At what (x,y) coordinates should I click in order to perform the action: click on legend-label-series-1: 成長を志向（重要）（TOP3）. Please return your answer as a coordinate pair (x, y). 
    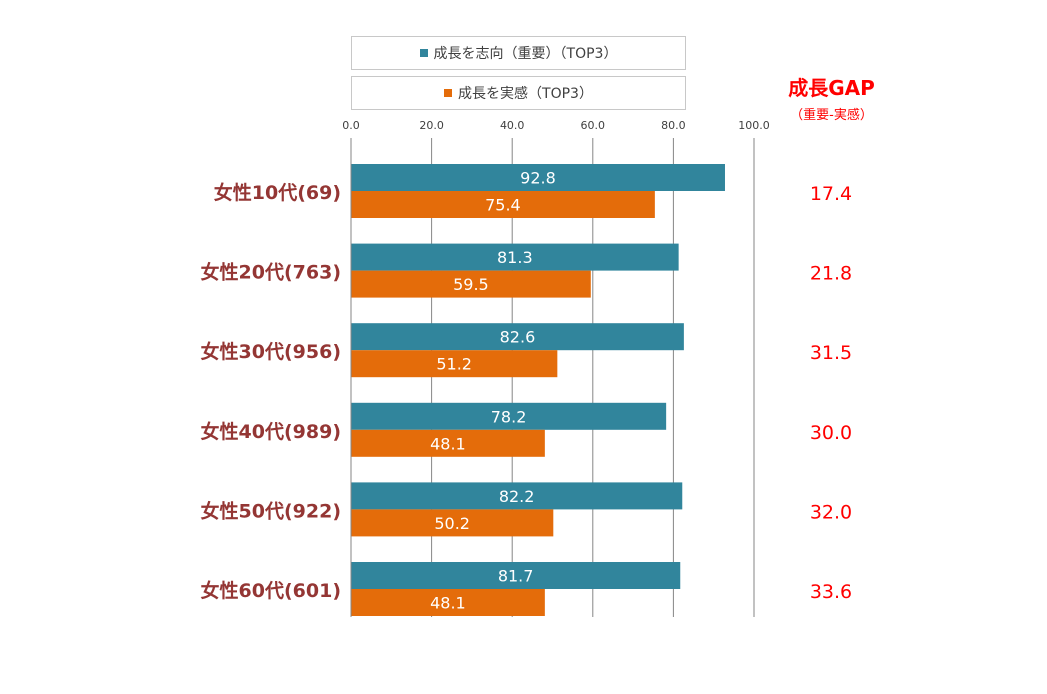
    Looking at the image, I should click on (525, 54).